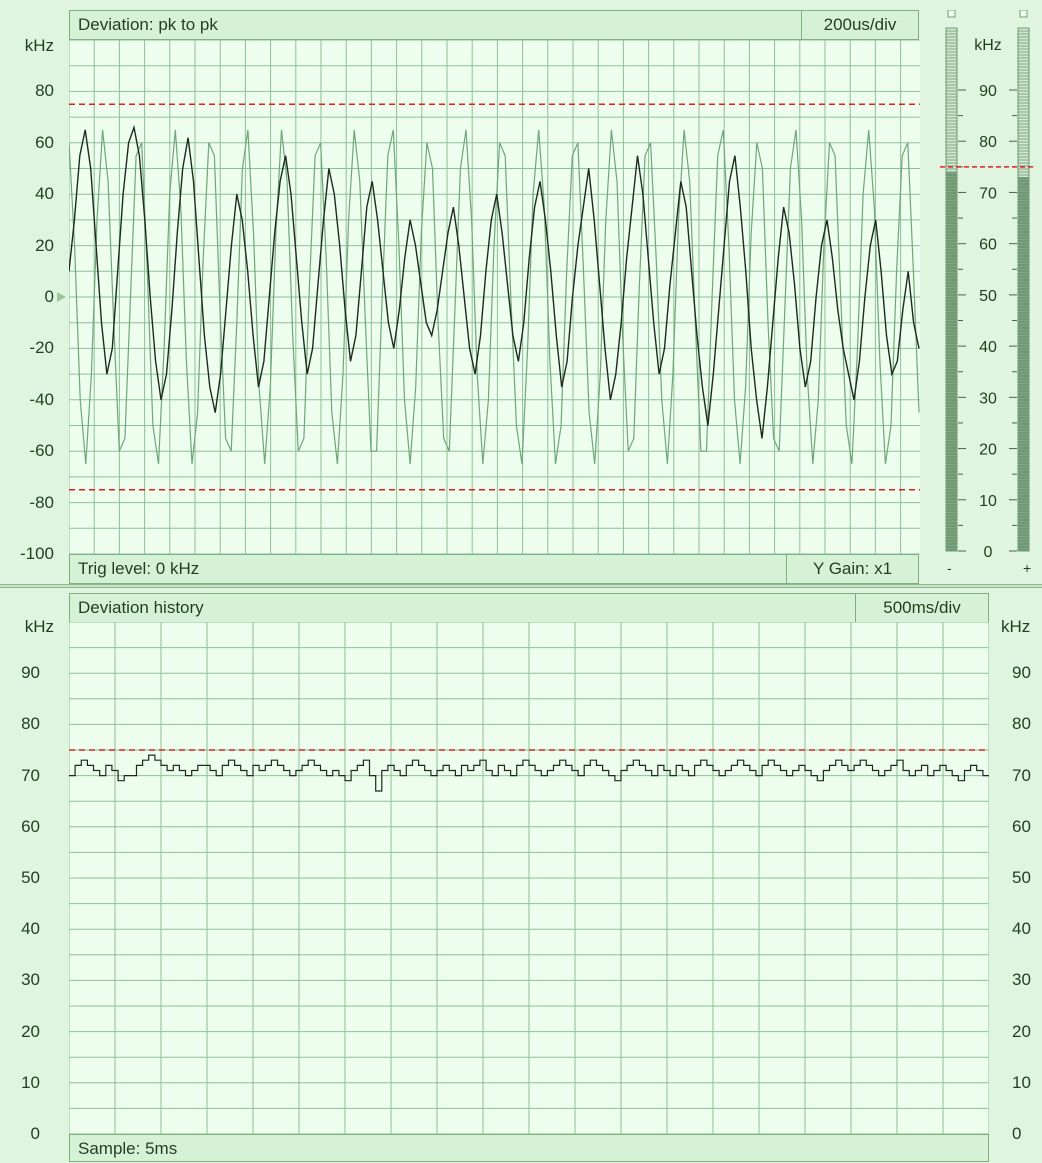  I want to click on history-y-tick-right: 80, so click(1021, 724).